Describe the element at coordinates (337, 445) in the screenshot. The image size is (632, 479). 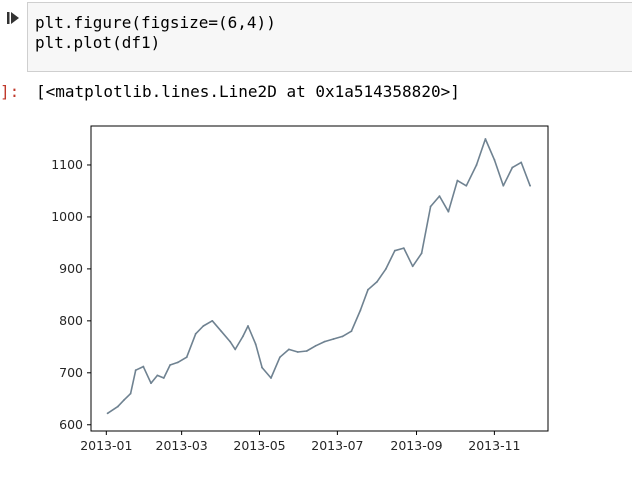
I see `x-tick-label: 2013-07` at that location.